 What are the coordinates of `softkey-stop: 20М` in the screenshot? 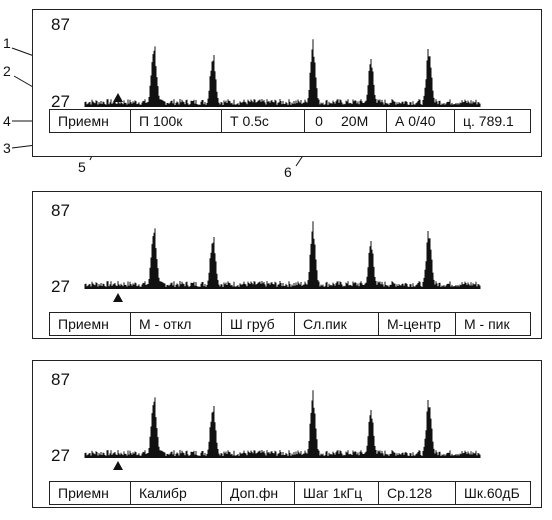 It's located at (360, 121).